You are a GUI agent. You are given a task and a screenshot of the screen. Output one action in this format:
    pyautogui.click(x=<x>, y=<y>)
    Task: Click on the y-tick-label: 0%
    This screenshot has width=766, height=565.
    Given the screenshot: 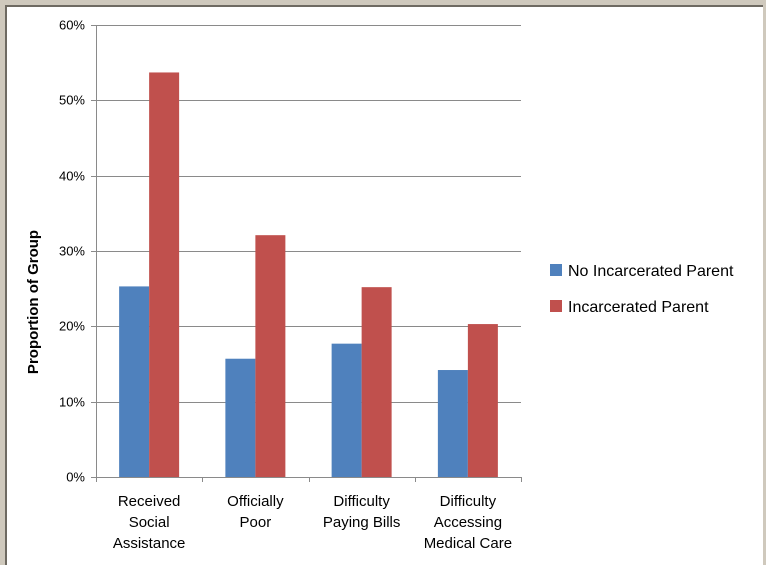 What is the action you would take?
    pyautogui.click(x=75, y=477)
    